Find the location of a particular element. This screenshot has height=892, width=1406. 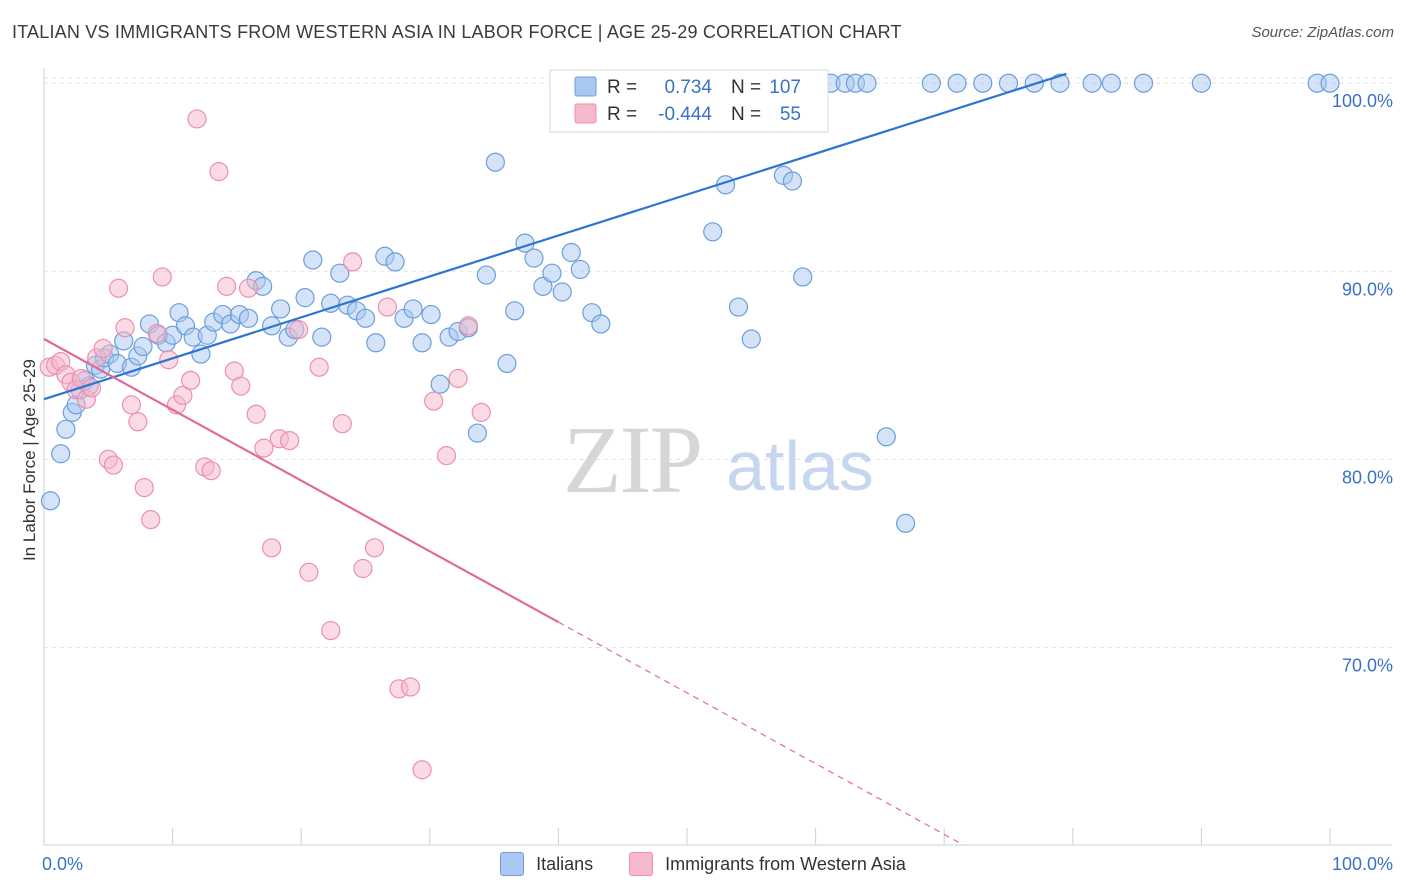

legend-swatch-western-asia-bottom is located at coordinates (641, 864).